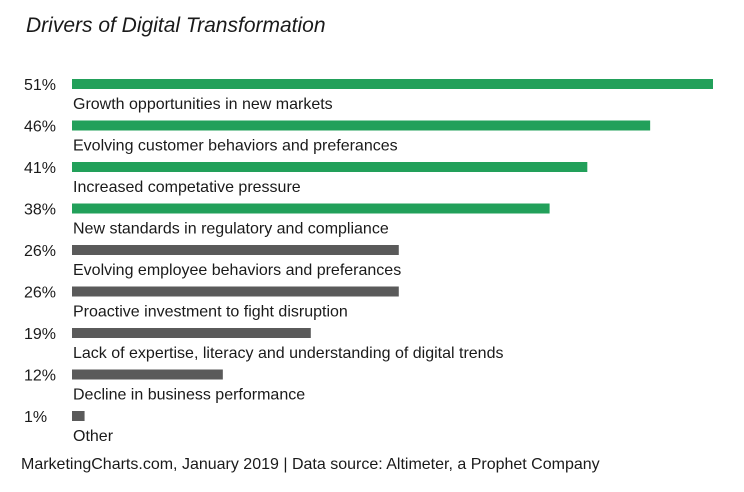 This screenshot has width=744, height=492. Describe the element at coordinates (210, 312) in the screenshot. I see `category-label: Proactive investment to fight disruption` at that location.